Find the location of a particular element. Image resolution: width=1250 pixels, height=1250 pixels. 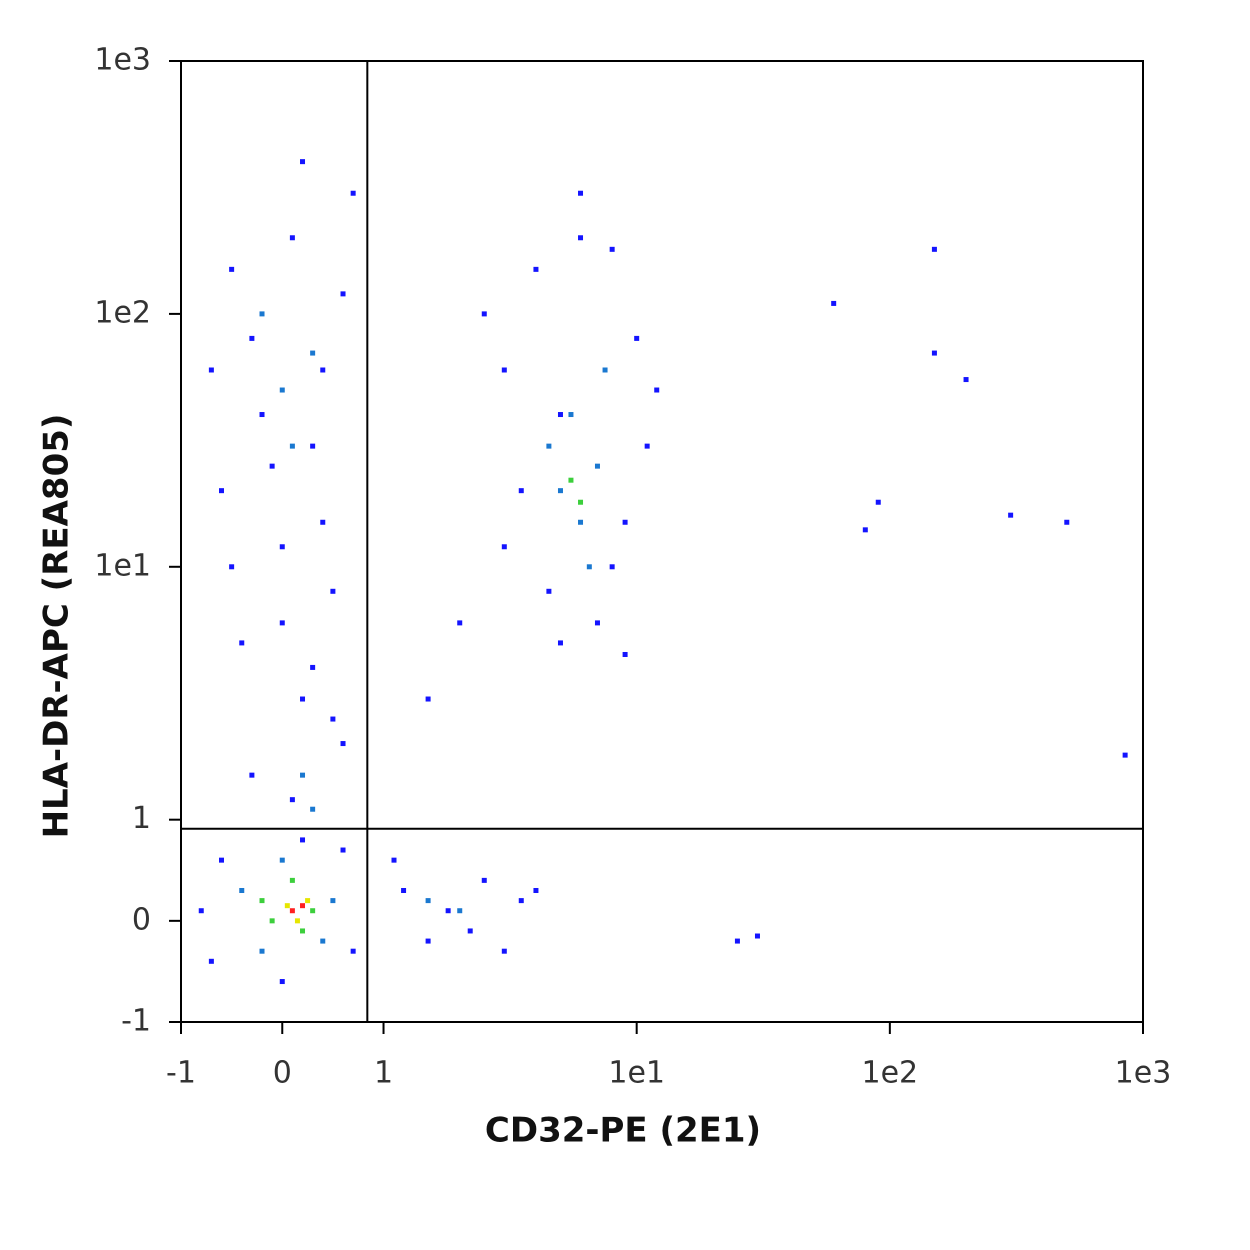

y-tick-label: 1e2 is located at coordinates (122, 312).